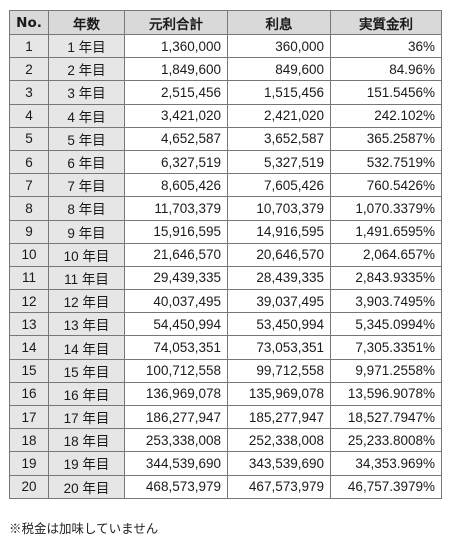  Describe the element at coordinates (176, 254) in the screenshot. I see `cell-total: 21,646,570` at that location.